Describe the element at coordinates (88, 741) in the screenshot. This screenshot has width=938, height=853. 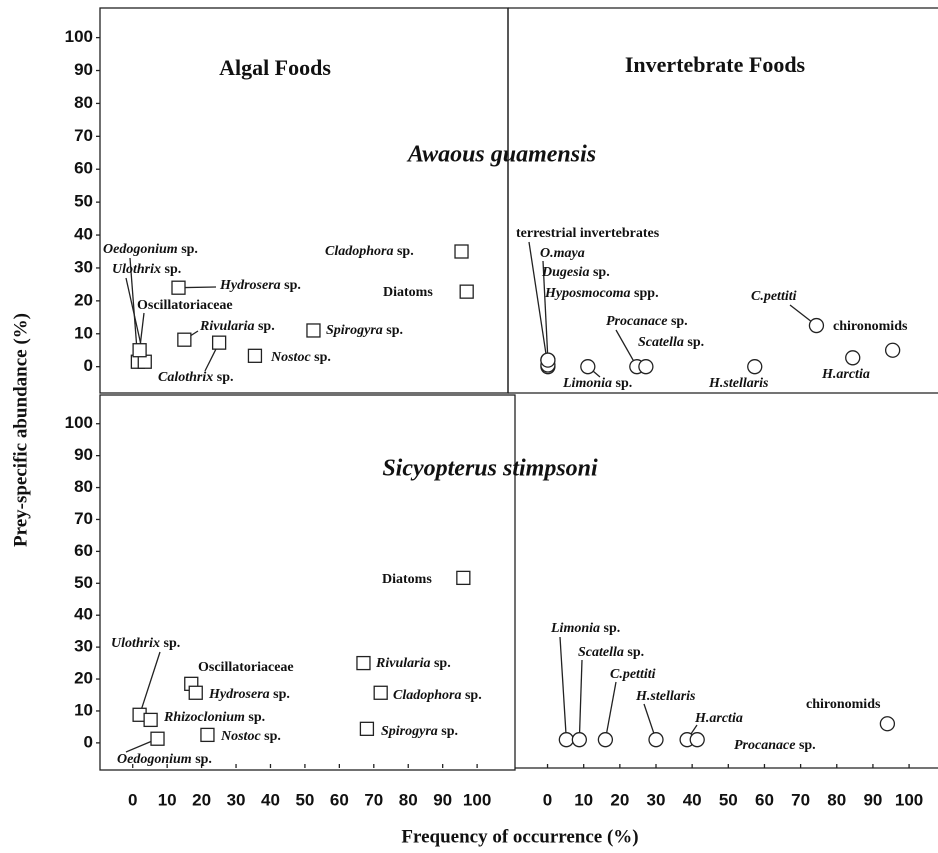
I see `y-tick-label: 0` at that location.